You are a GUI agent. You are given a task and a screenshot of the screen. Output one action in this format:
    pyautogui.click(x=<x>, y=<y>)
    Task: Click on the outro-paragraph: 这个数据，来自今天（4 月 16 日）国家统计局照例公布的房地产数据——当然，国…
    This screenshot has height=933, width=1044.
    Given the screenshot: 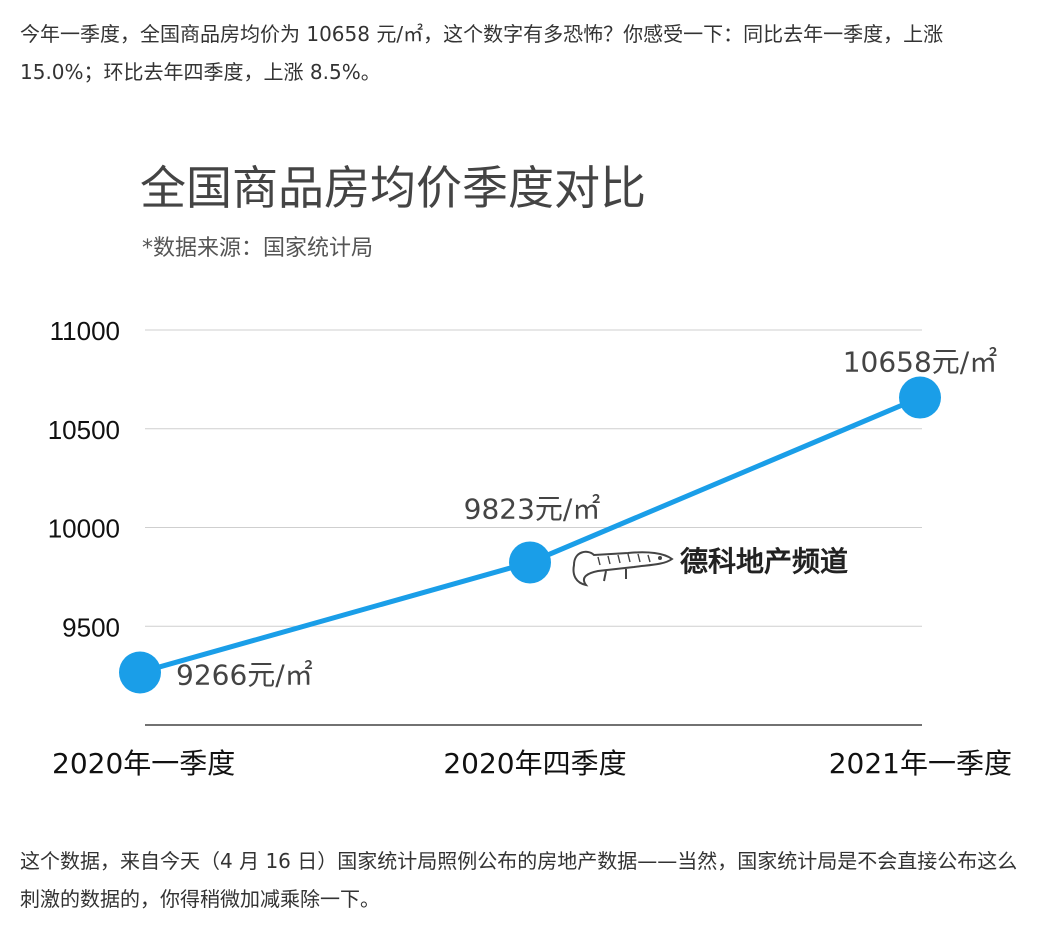 What is the action you would take?
    pyautogui.click(x=519, y=880)
    